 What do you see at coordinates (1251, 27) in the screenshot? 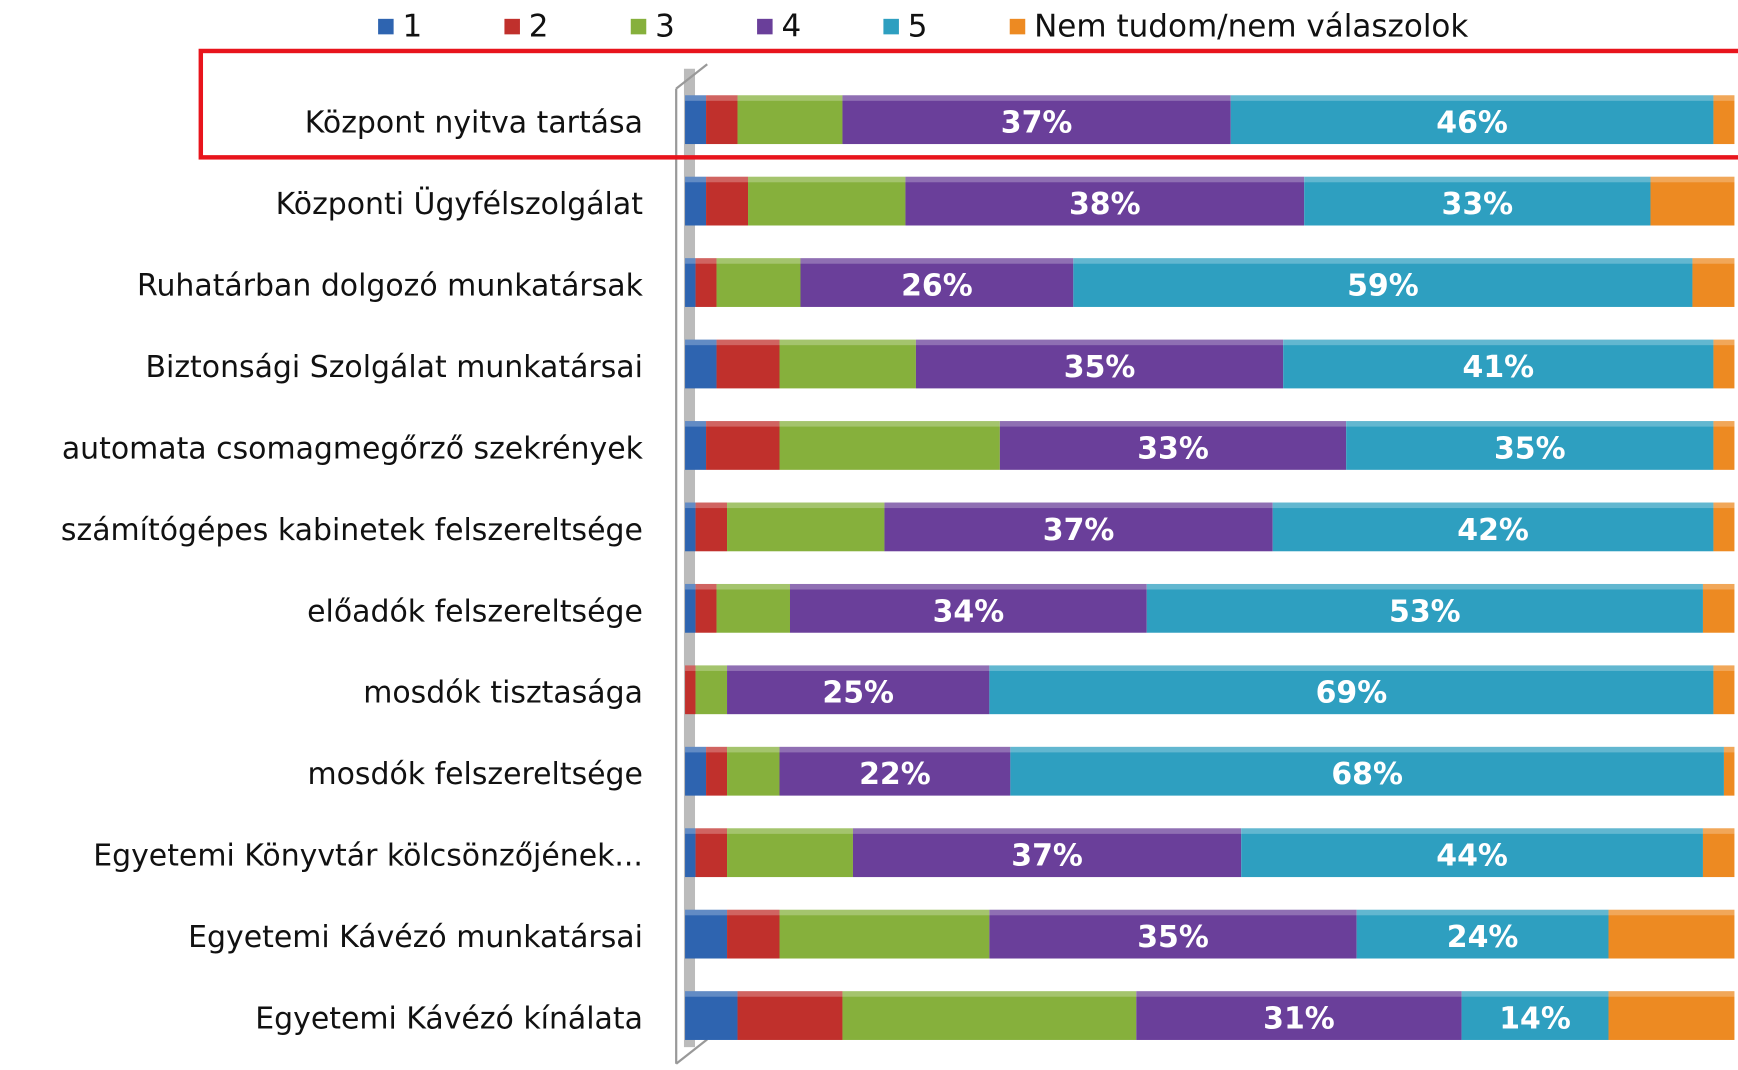
I see `legend-label: Nem tudom/nem válaszolok` at bounding box center [1251, 27].